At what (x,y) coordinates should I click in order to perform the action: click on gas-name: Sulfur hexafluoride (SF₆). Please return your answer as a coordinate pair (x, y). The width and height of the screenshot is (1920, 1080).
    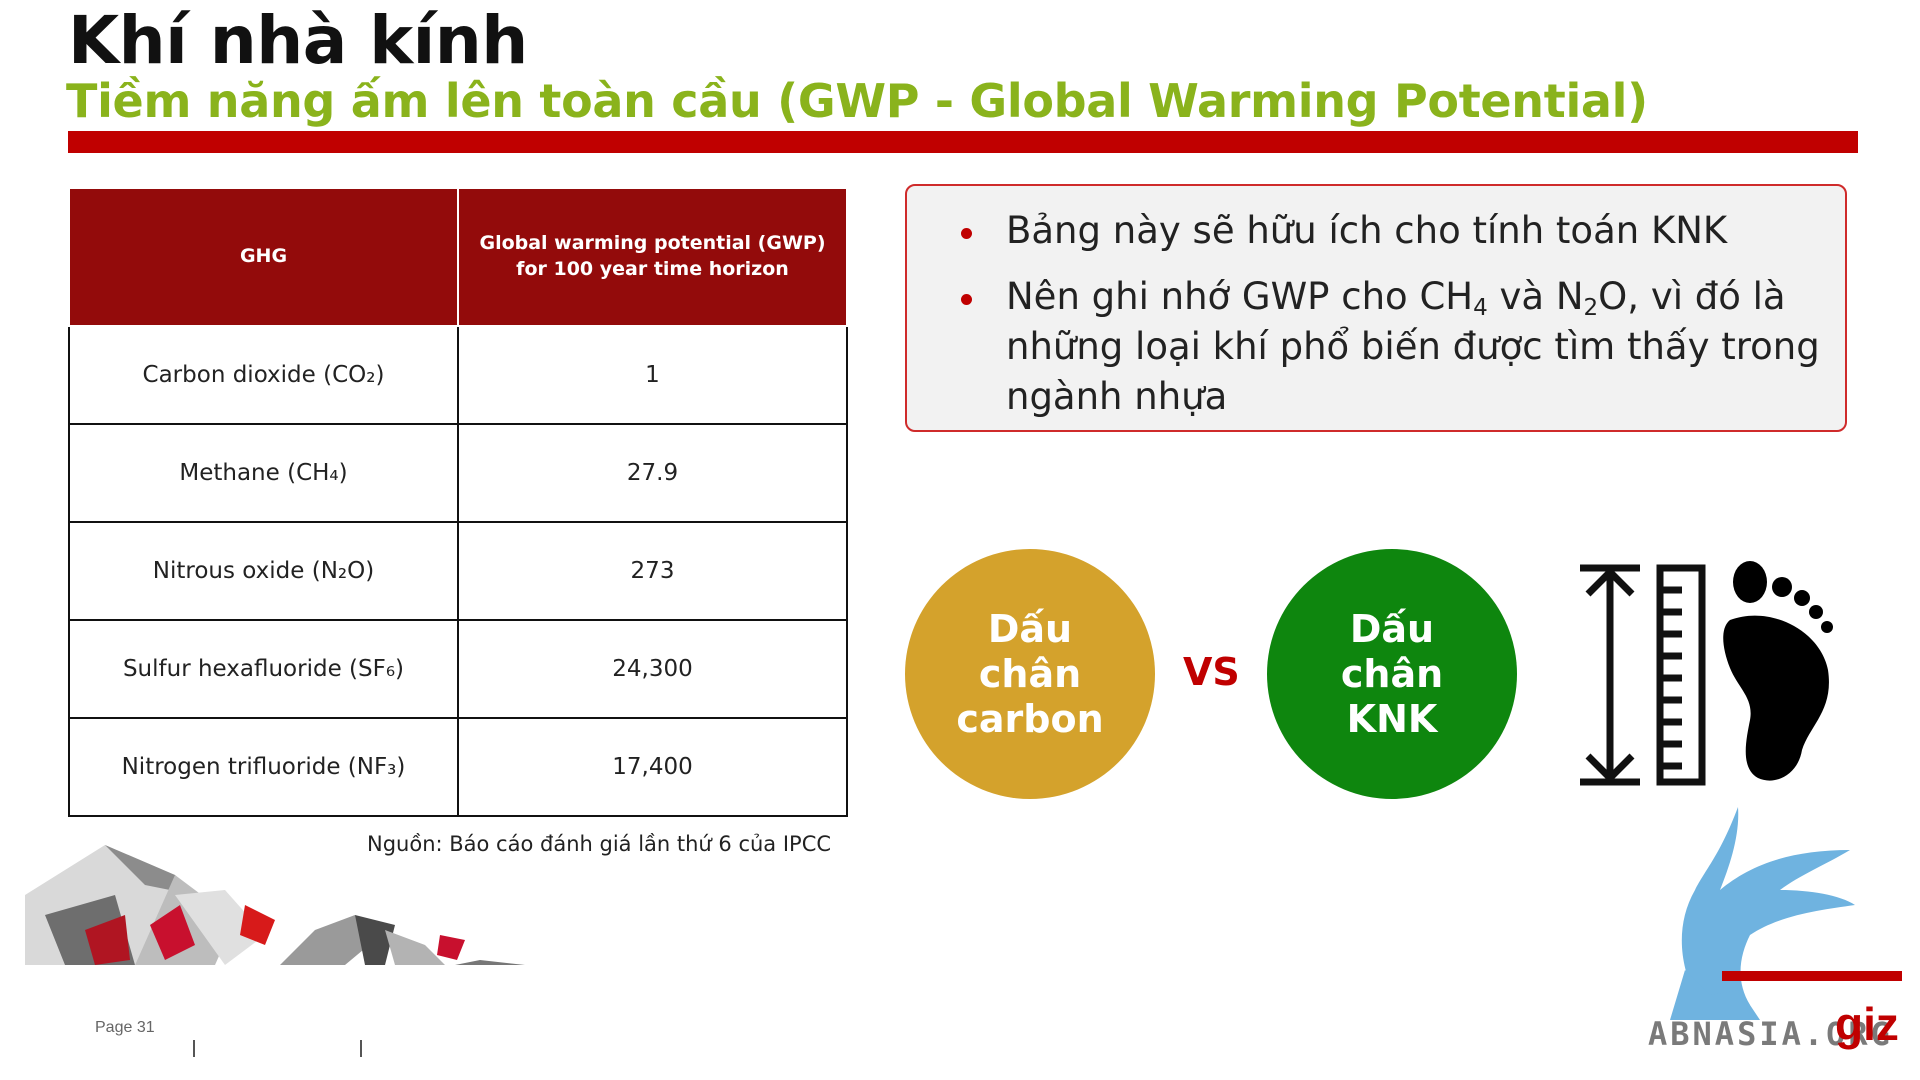
    Looking at the image, I should click on (263, 669).